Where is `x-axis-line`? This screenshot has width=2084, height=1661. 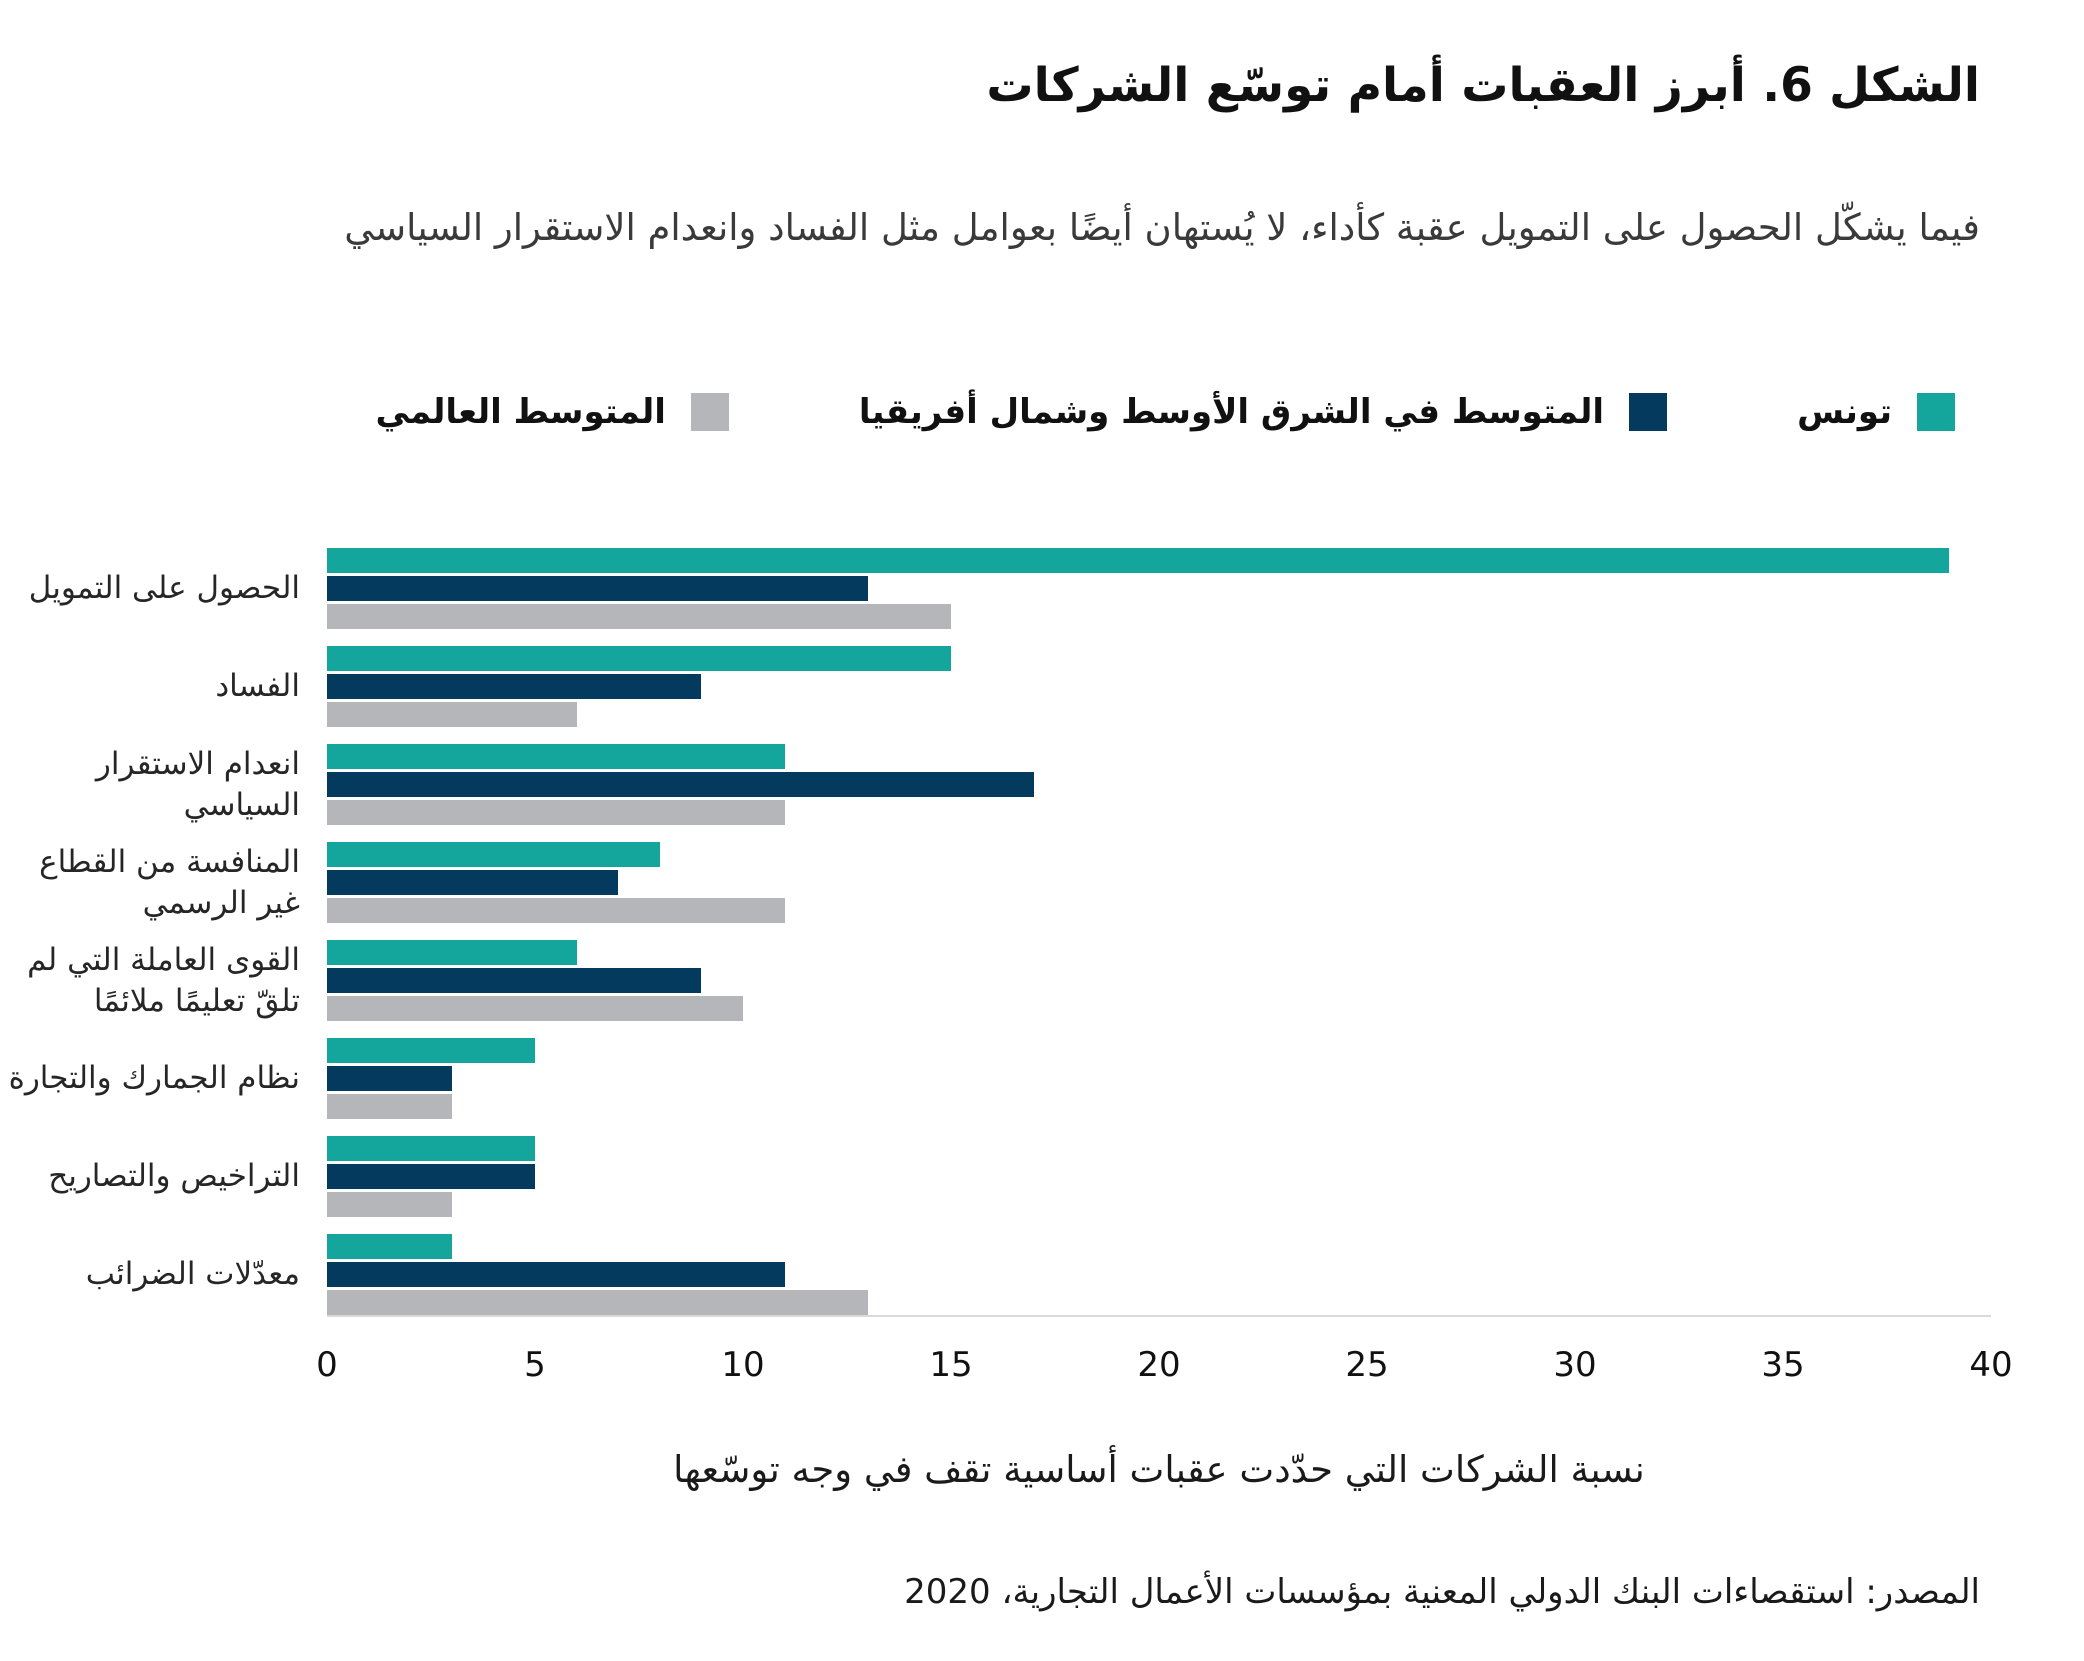
x-axis-line is located at coordinates (1159, 1316).